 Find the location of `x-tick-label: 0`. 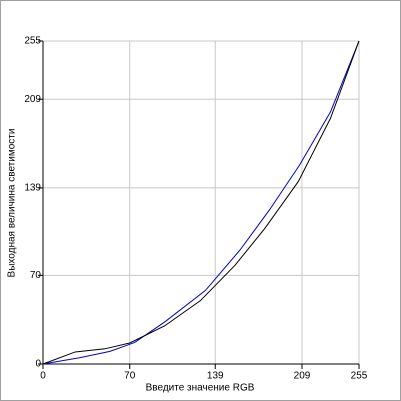

x-tick-label: 0 is located at coordinates (43, 376).